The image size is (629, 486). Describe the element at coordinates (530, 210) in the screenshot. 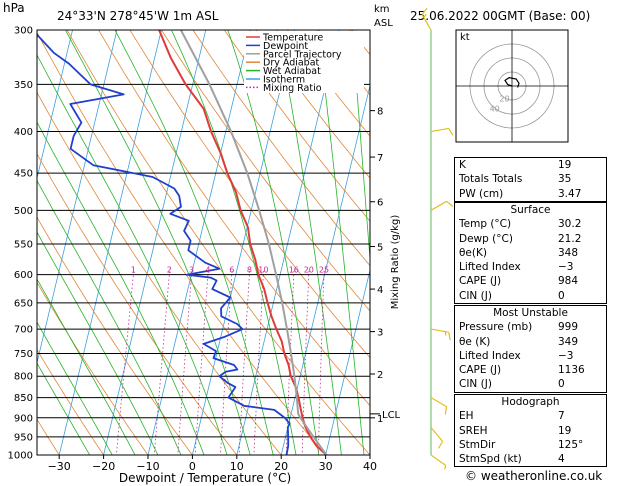

I see `surface-title: Surface` at that location.